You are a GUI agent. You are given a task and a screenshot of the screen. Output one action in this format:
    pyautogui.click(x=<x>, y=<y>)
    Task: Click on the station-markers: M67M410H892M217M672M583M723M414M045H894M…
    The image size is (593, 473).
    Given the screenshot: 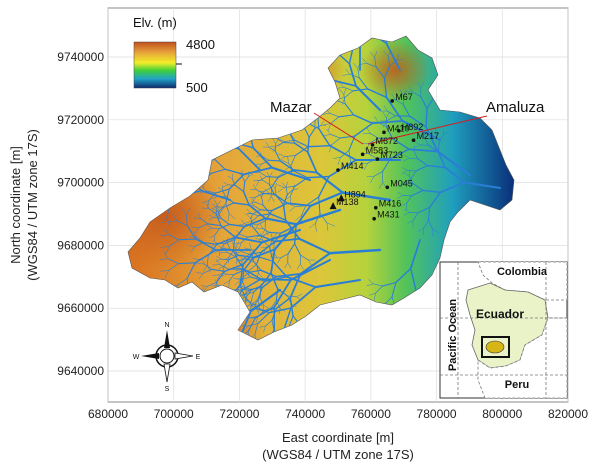 What is the action you would take?
    pyautogui.click(x=384, y=156)
    